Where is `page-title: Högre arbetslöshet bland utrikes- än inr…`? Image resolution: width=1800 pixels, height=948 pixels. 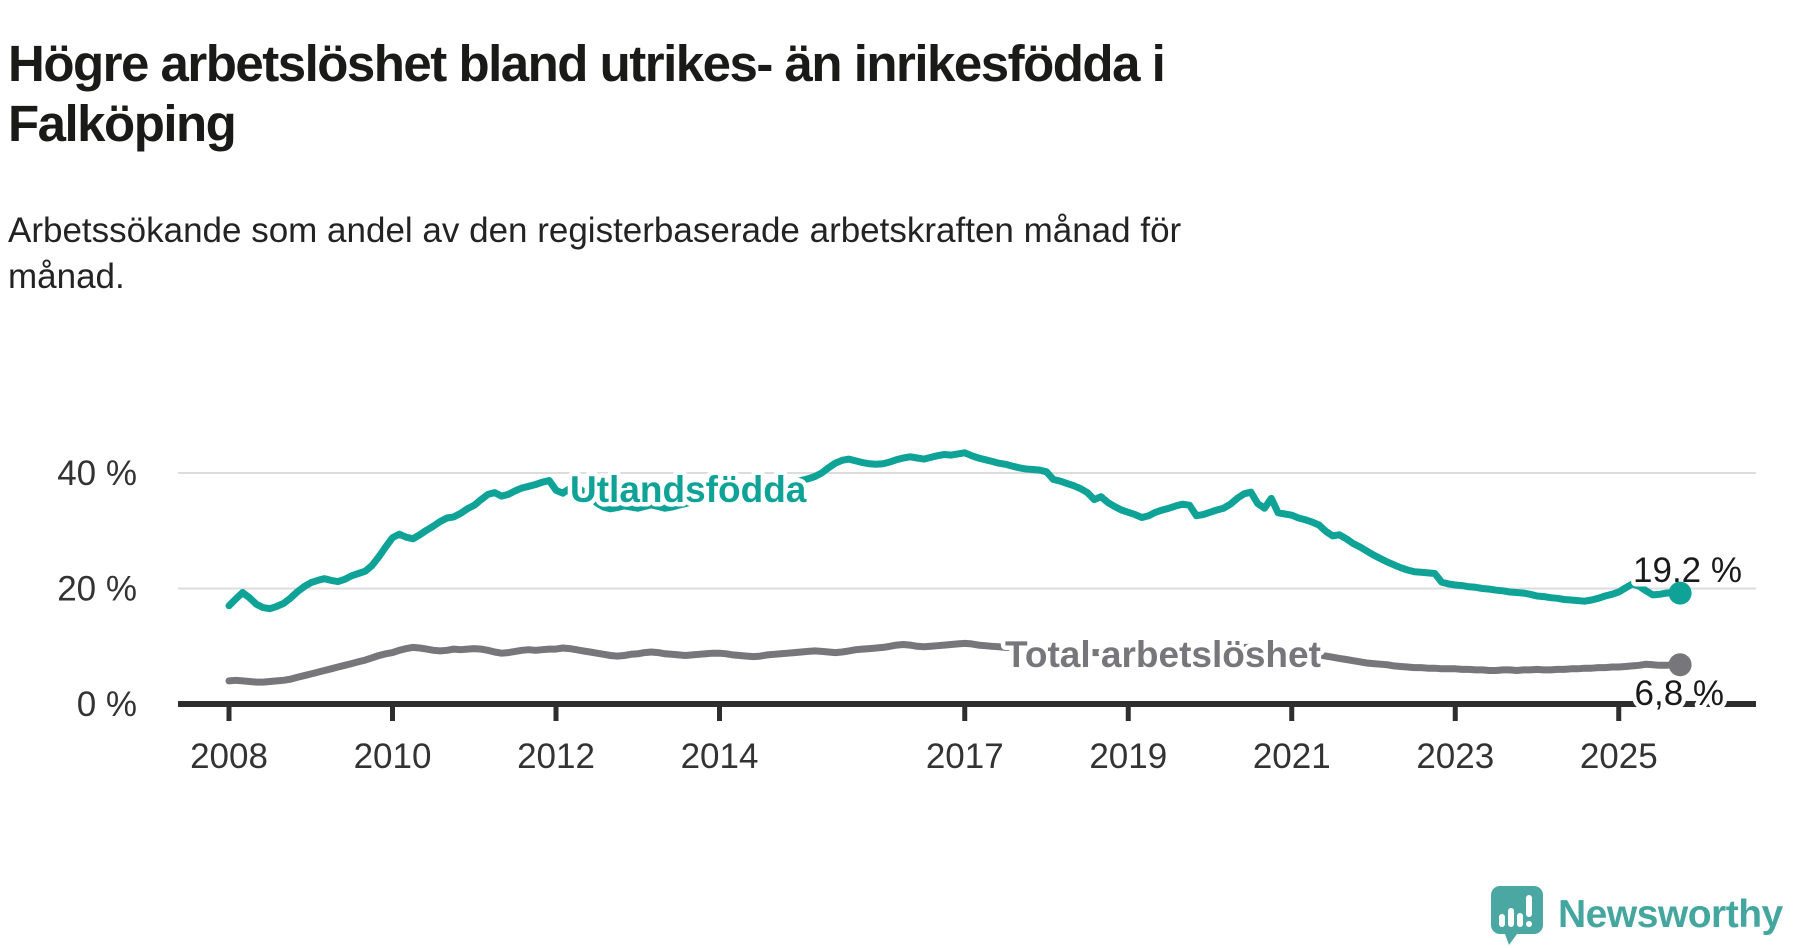 page-title: Högre arbetslöshet bland utrikes- än inr… is located at coordinates (758, 94).